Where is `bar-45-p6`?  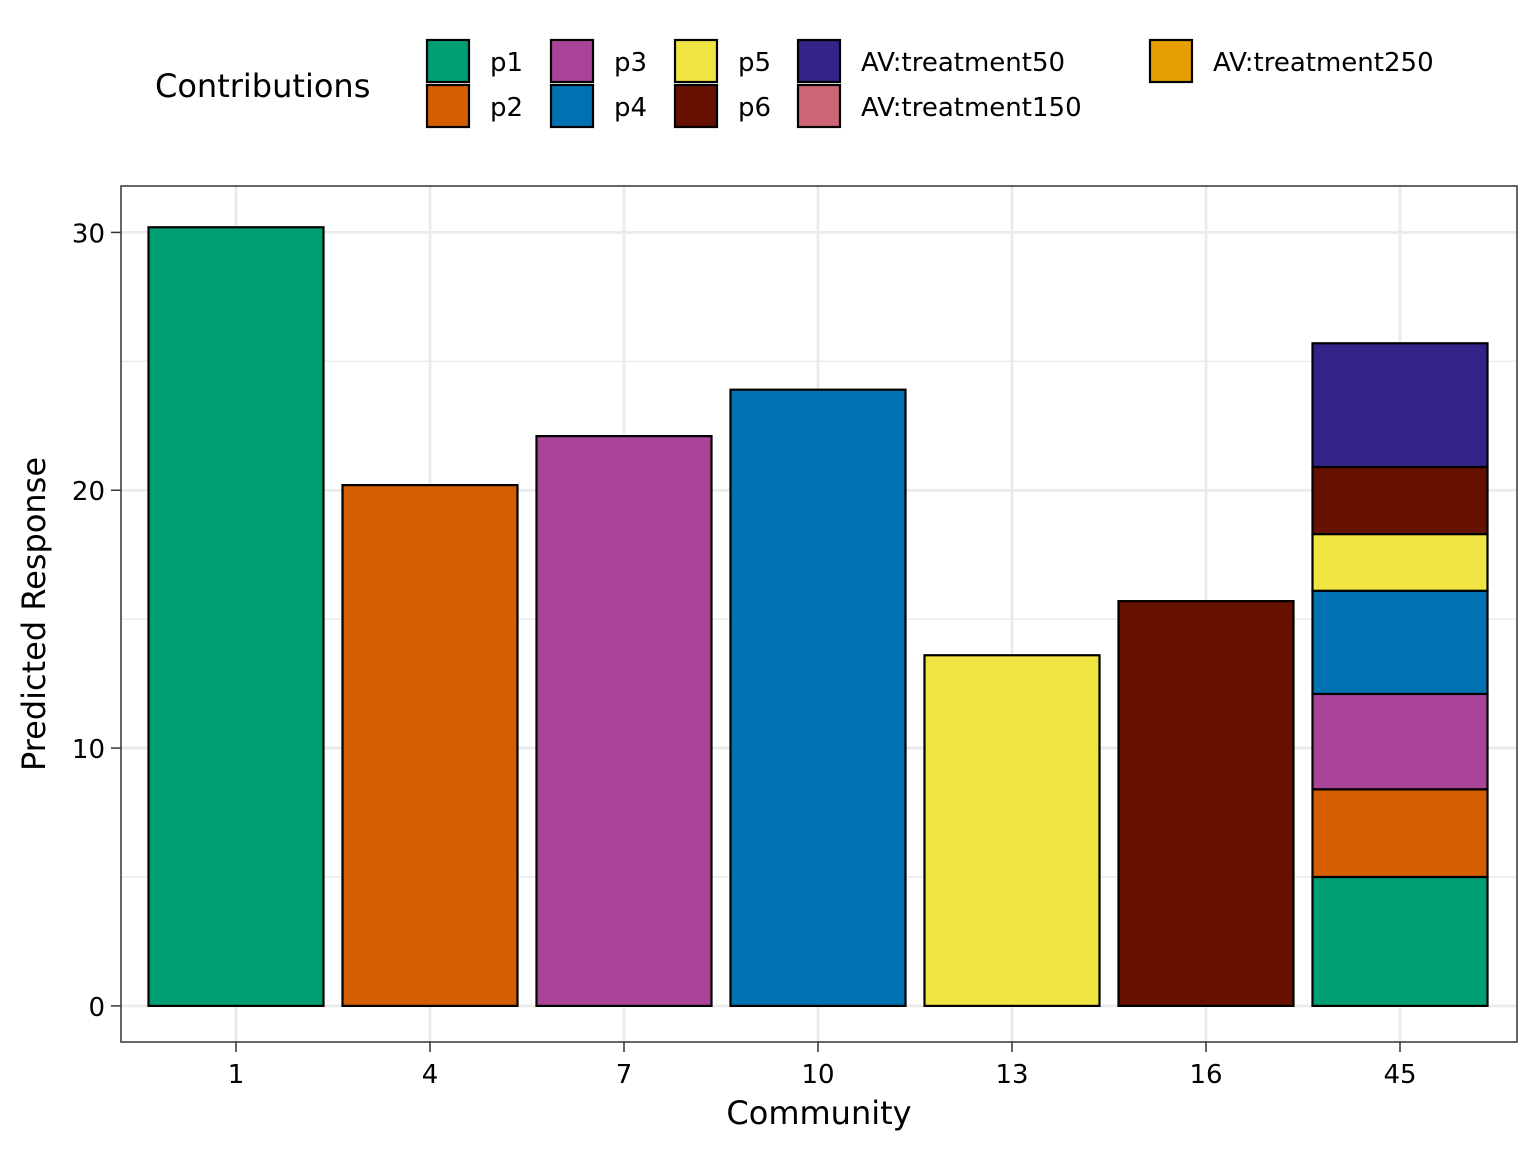
bar-45-p6 is located at coordinates (1400, 500).